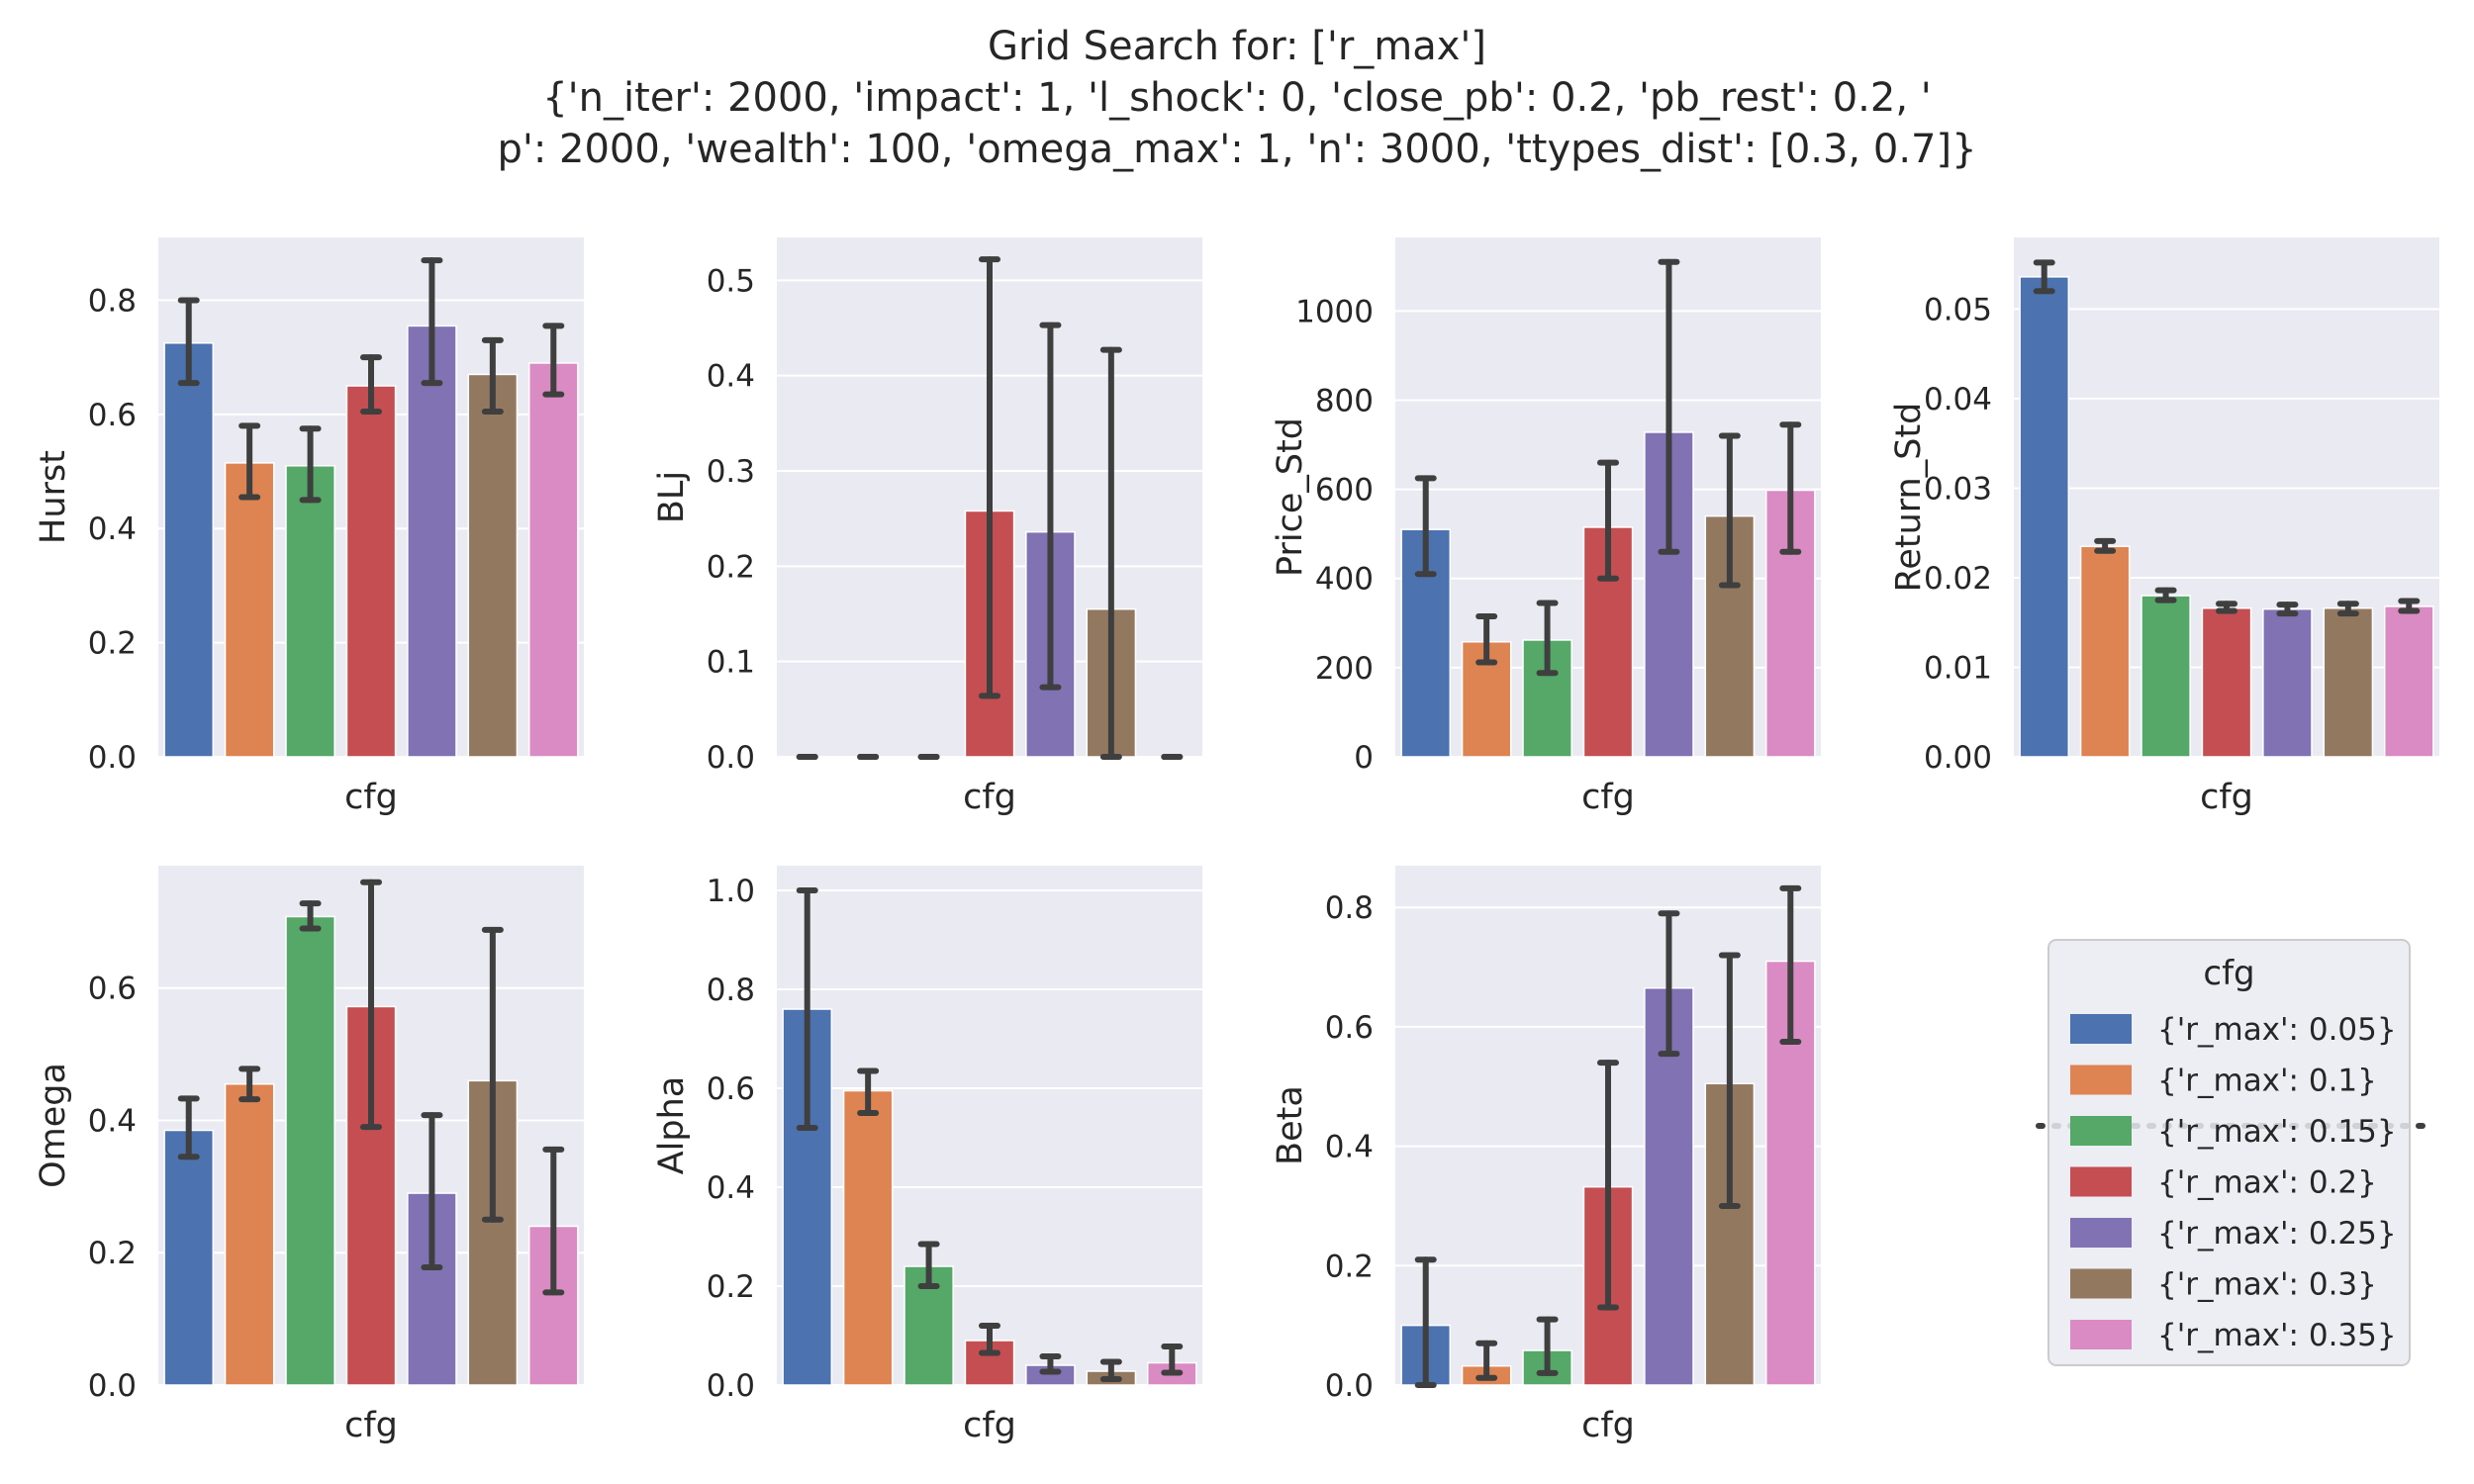  I want to click on legend-label: {'r_max': 0.05}, so click(2277, 1030).